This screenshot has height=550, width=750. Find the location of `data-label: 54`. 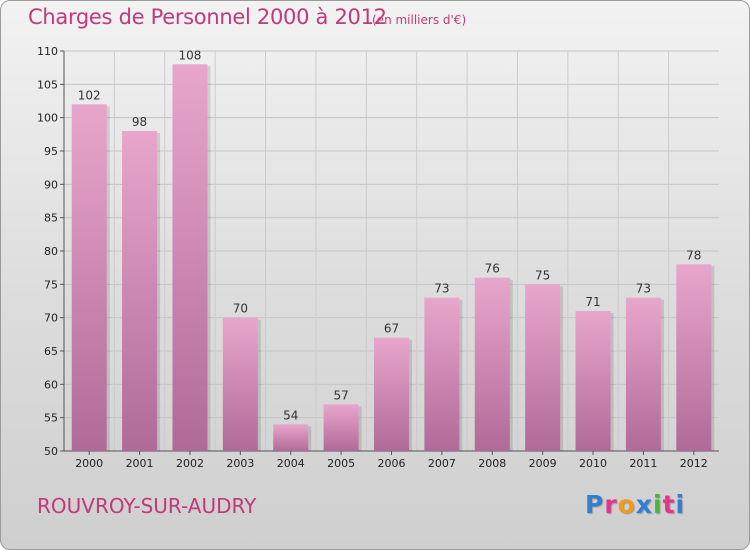

data-label: 54 is located at coordinates (290, 415).